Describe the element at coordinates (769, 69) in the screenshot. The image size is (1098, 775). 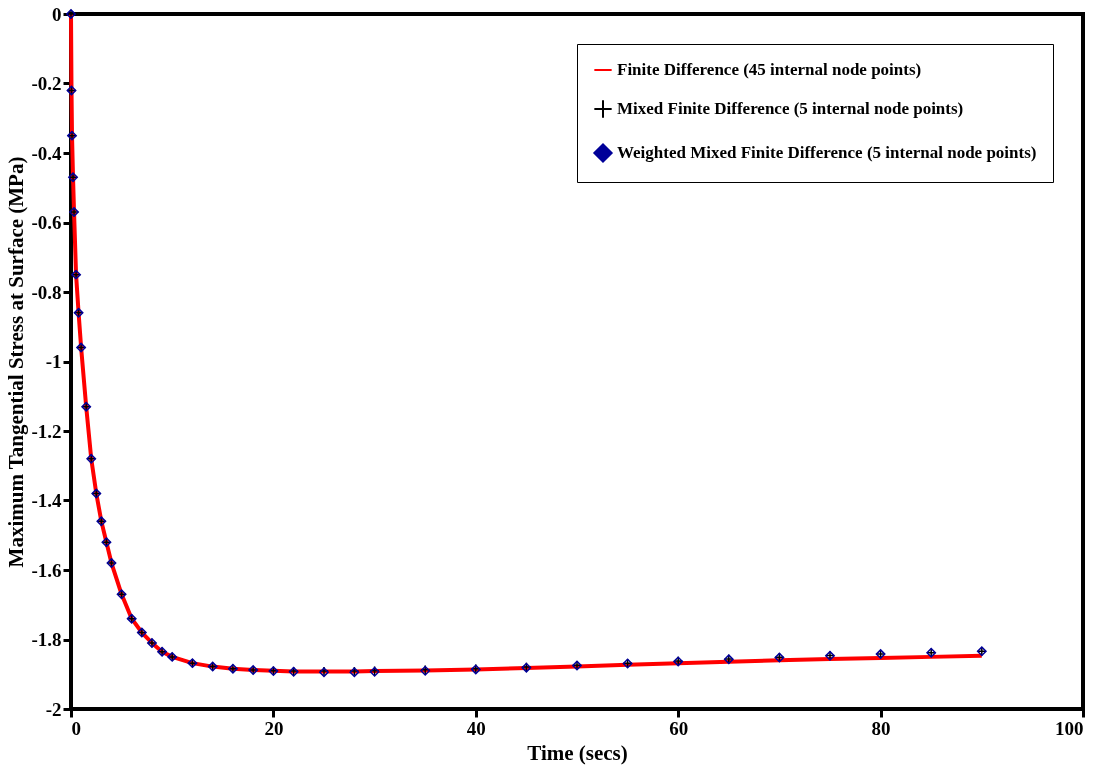
I see `legend-label: Finite Difference (45 internal node points)` at that location.